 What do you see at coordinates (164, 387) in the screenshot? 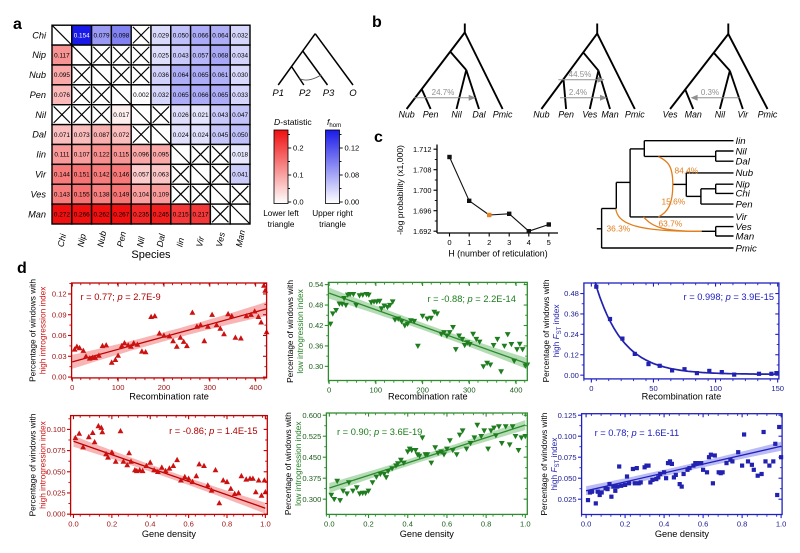
I see `svg-text: 200` at bounding box center [164, 387].